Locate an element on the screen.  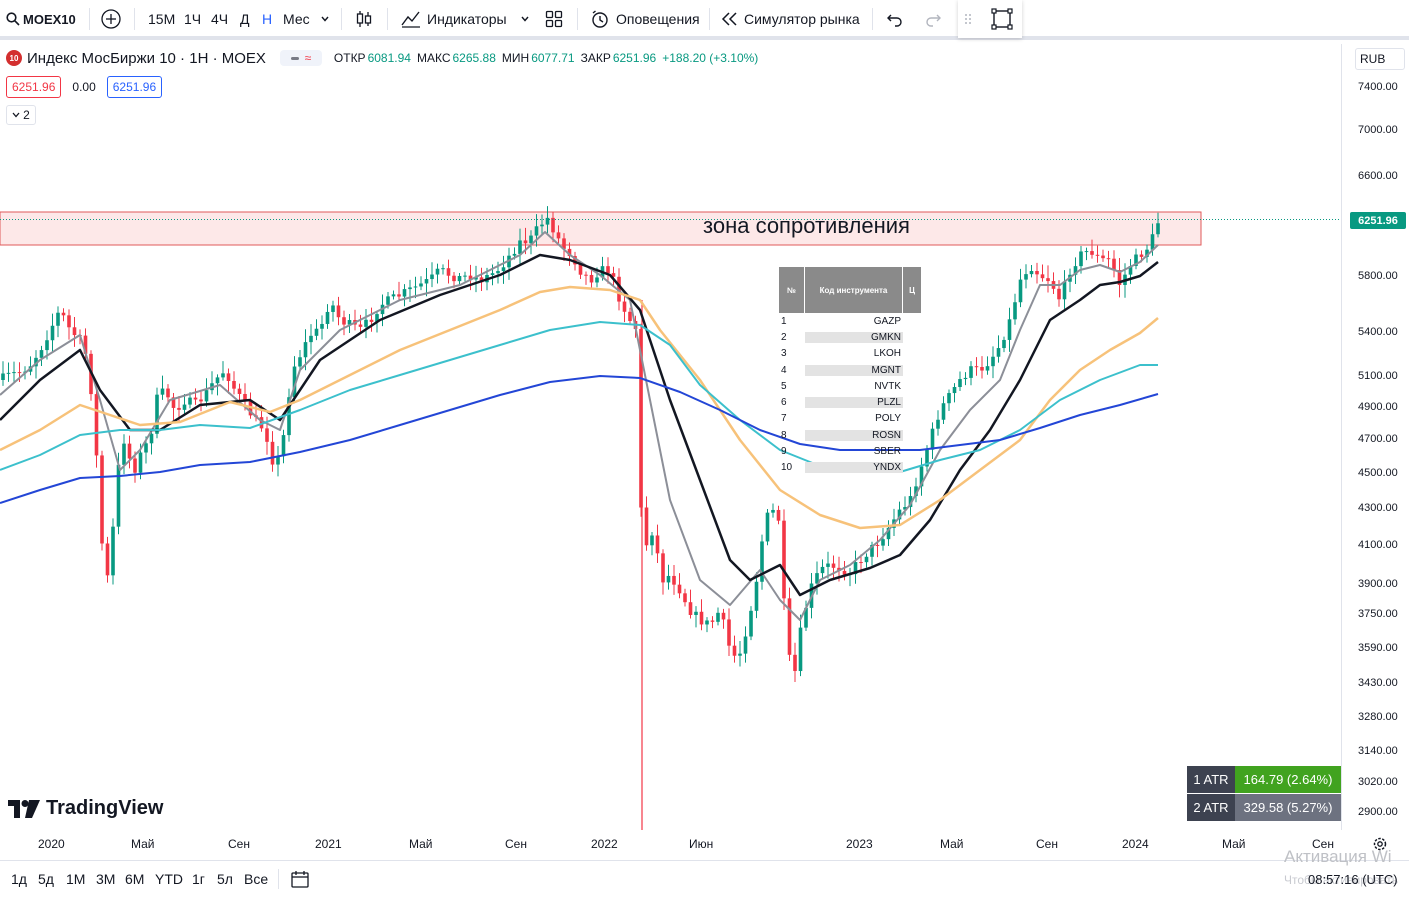
axis-settings-button is located at coordinates (1380, 846).